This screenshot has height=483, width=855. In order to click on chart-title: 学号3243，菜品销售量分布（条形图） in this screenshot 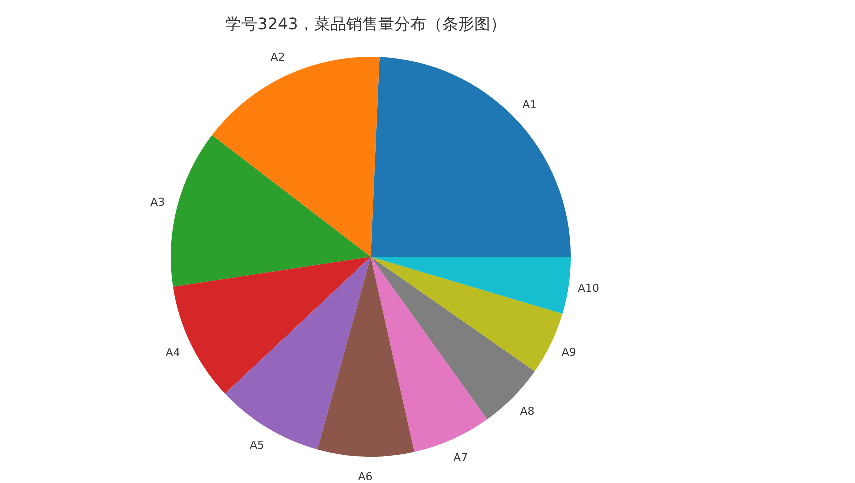, I will do `click(366, 24)`.